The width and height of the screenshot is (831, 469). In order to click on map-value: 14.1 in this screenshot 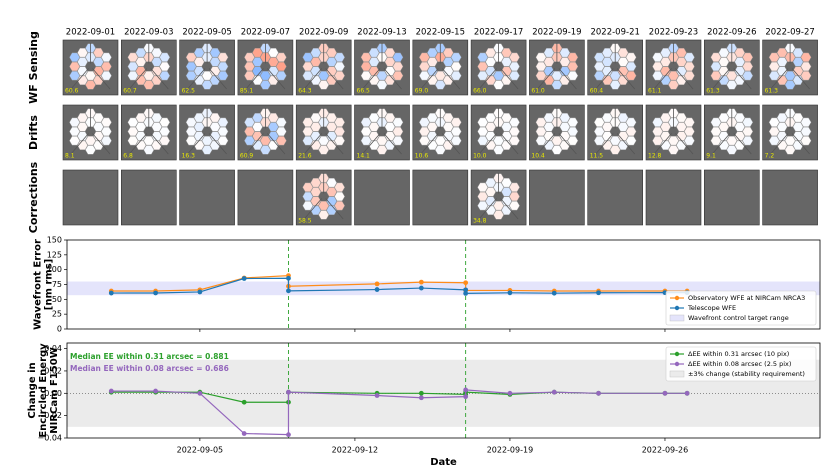, I will do `click(364, 156)`.